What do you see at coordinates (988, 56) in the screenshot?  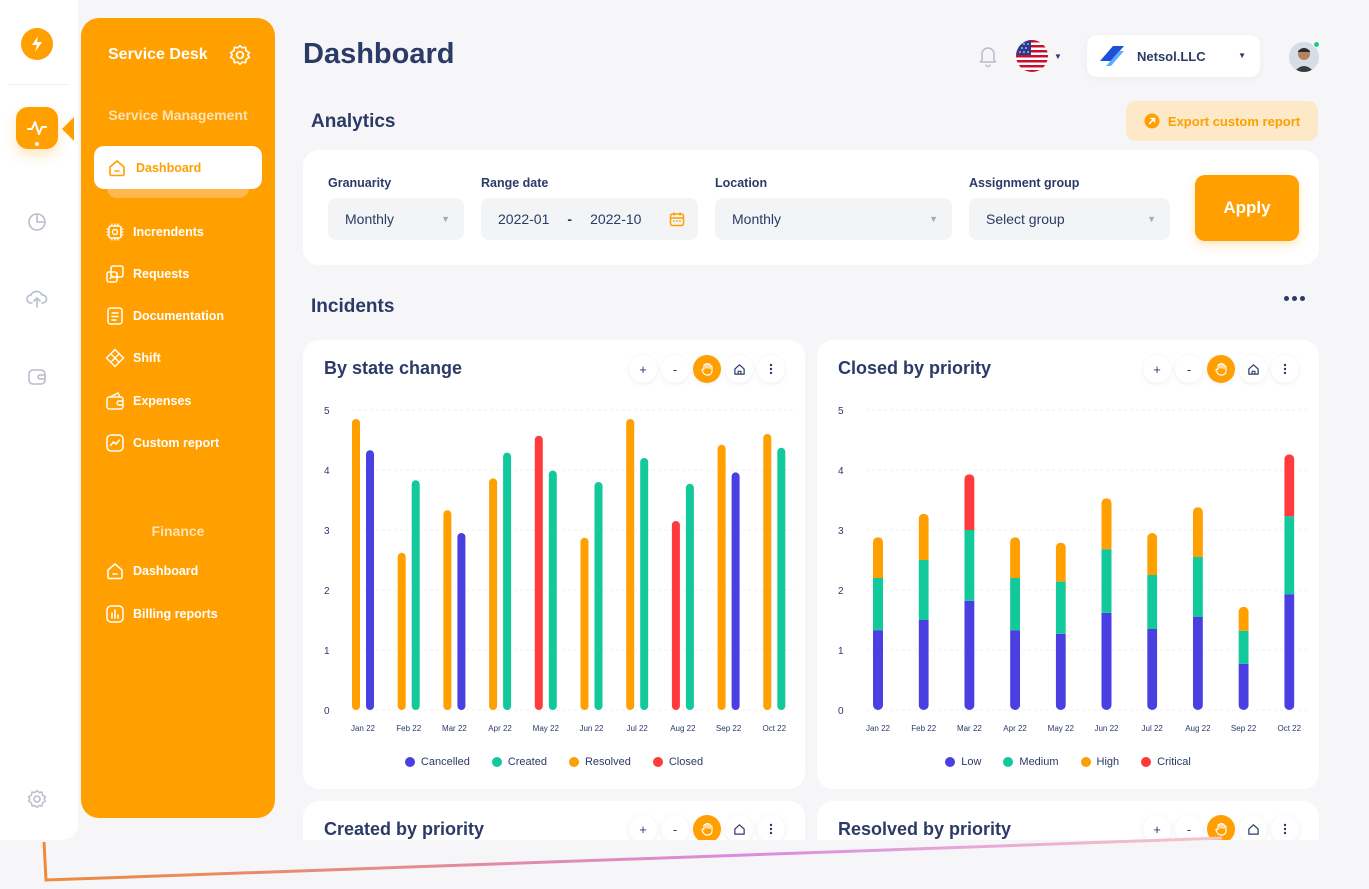 I see `notification-bell-icon` at bounding box center [988, 56].